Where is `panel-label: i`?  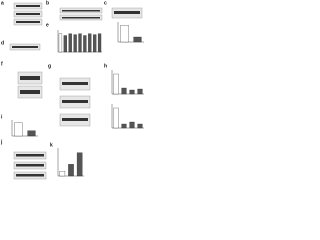 panel-label: i is located at coordinates (2, 117).